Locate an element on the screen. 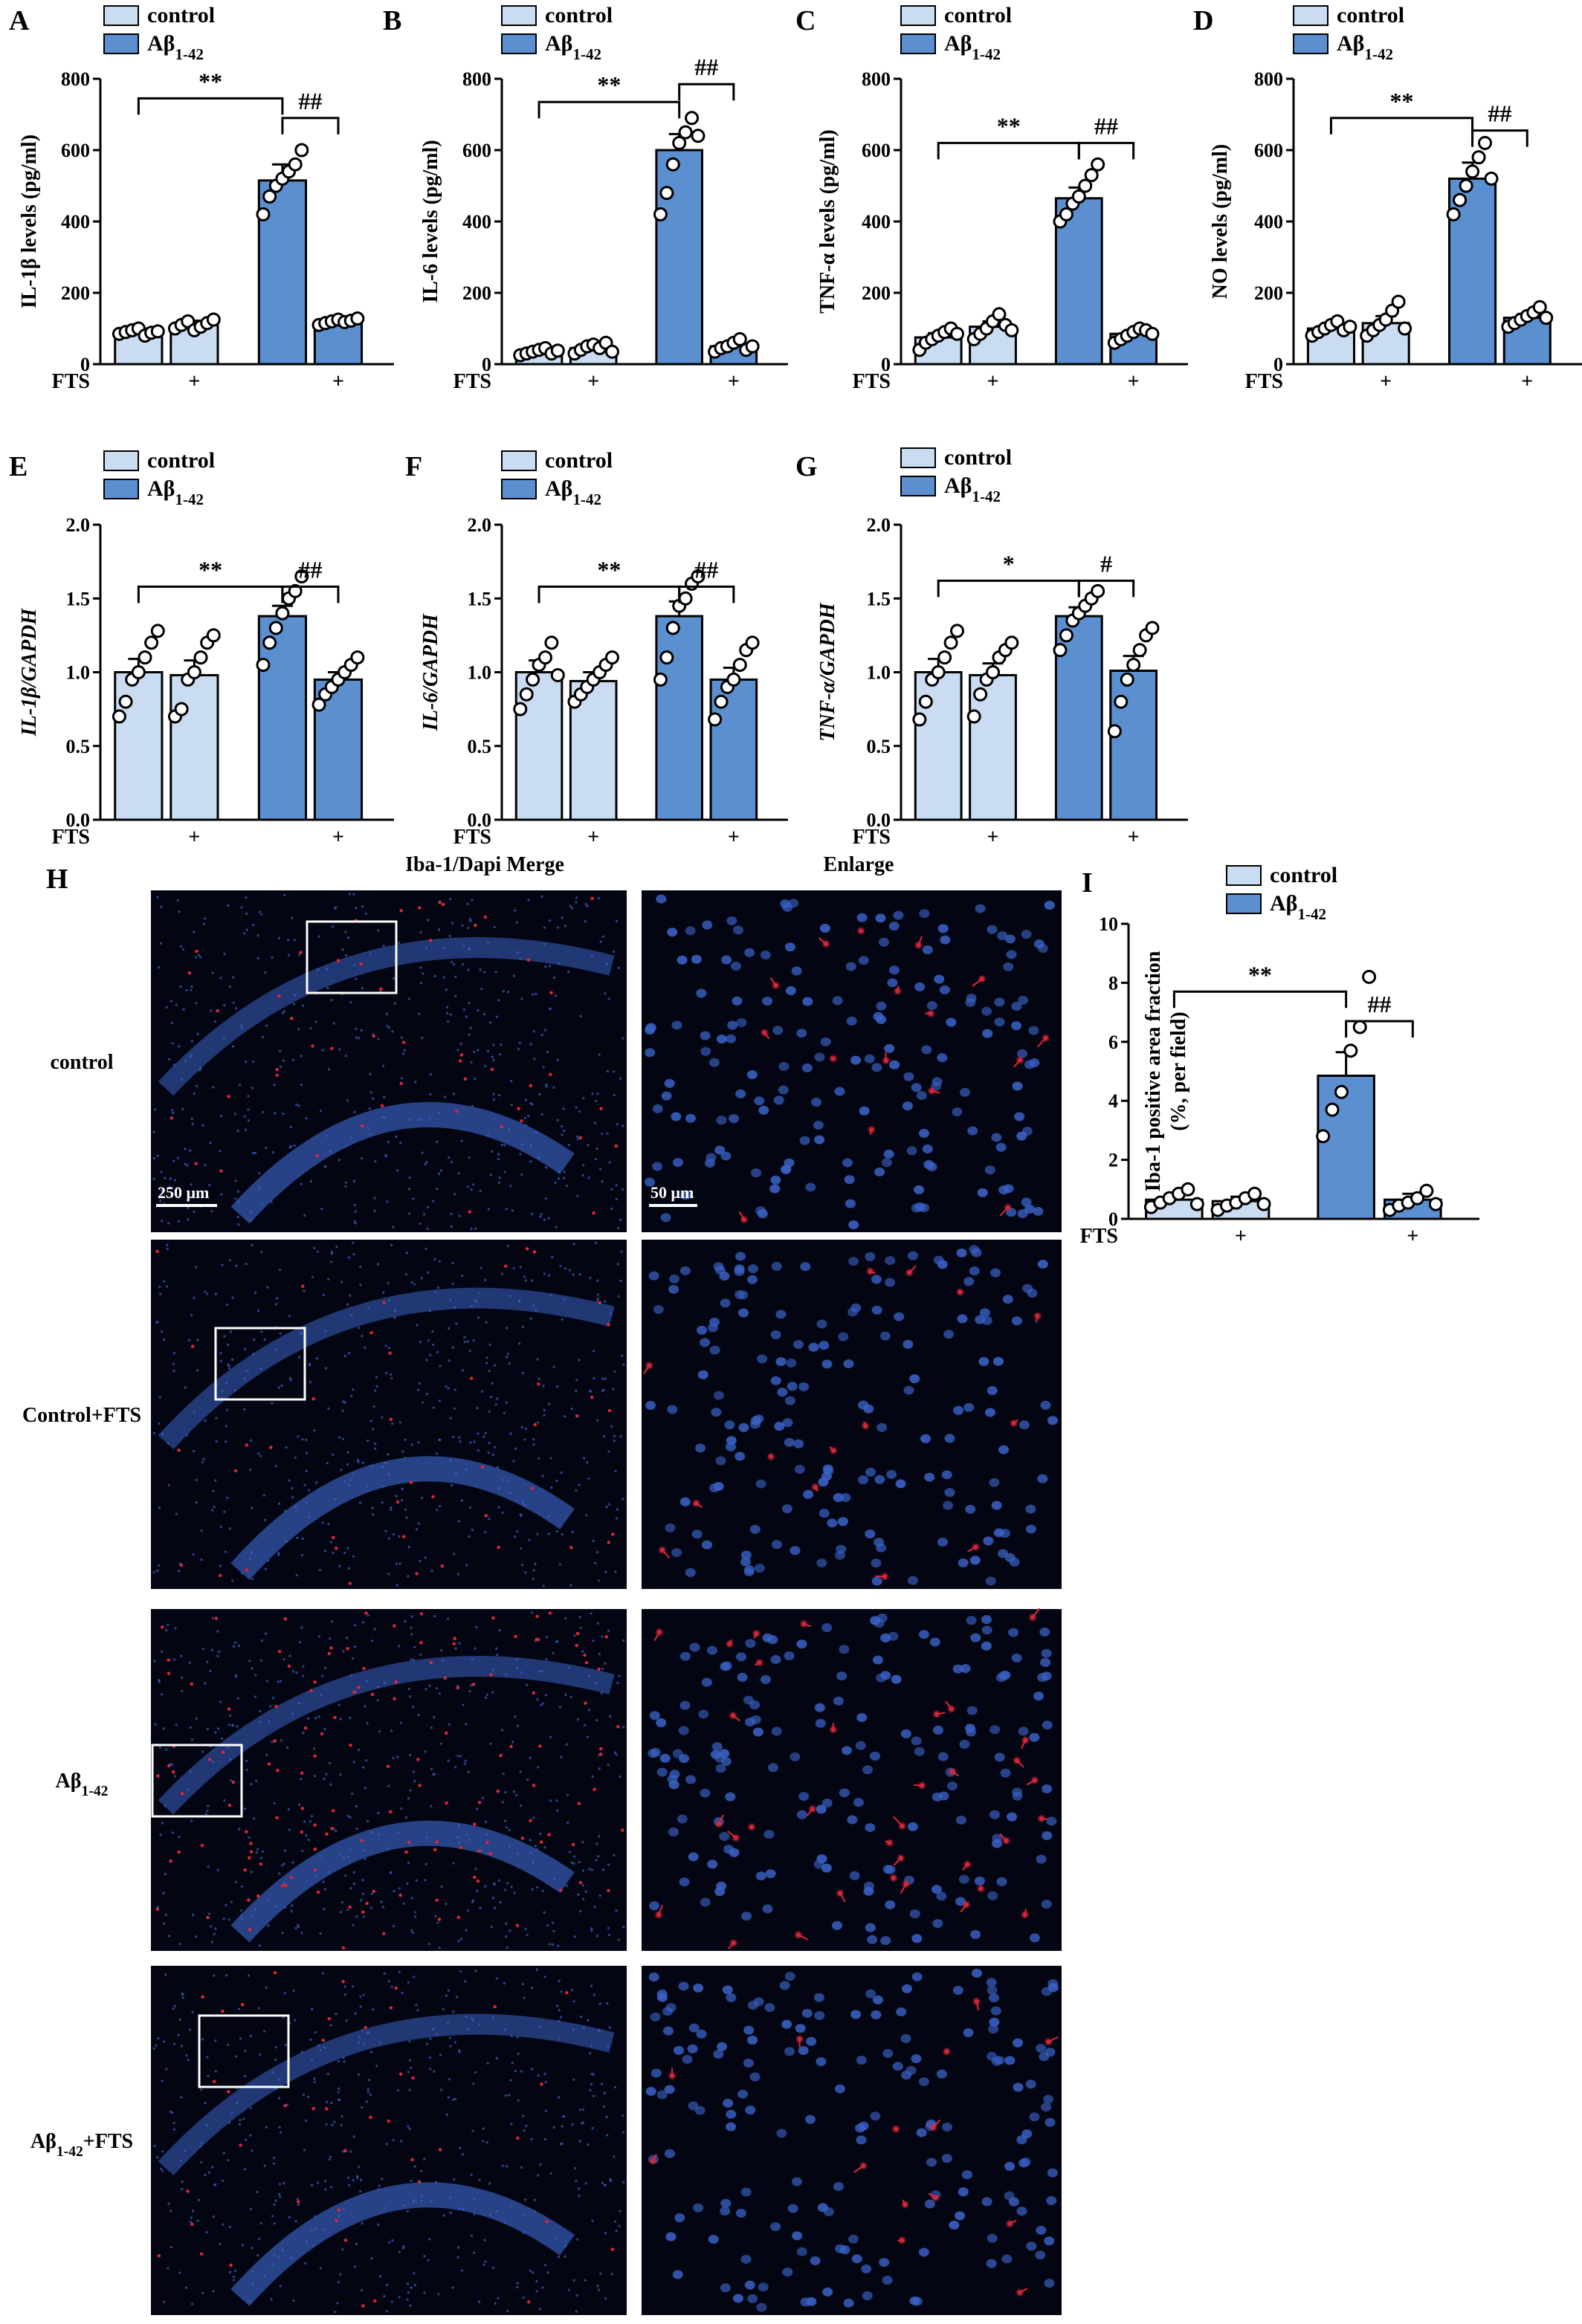  iba1-signal is located at coordinates (385, 1416).